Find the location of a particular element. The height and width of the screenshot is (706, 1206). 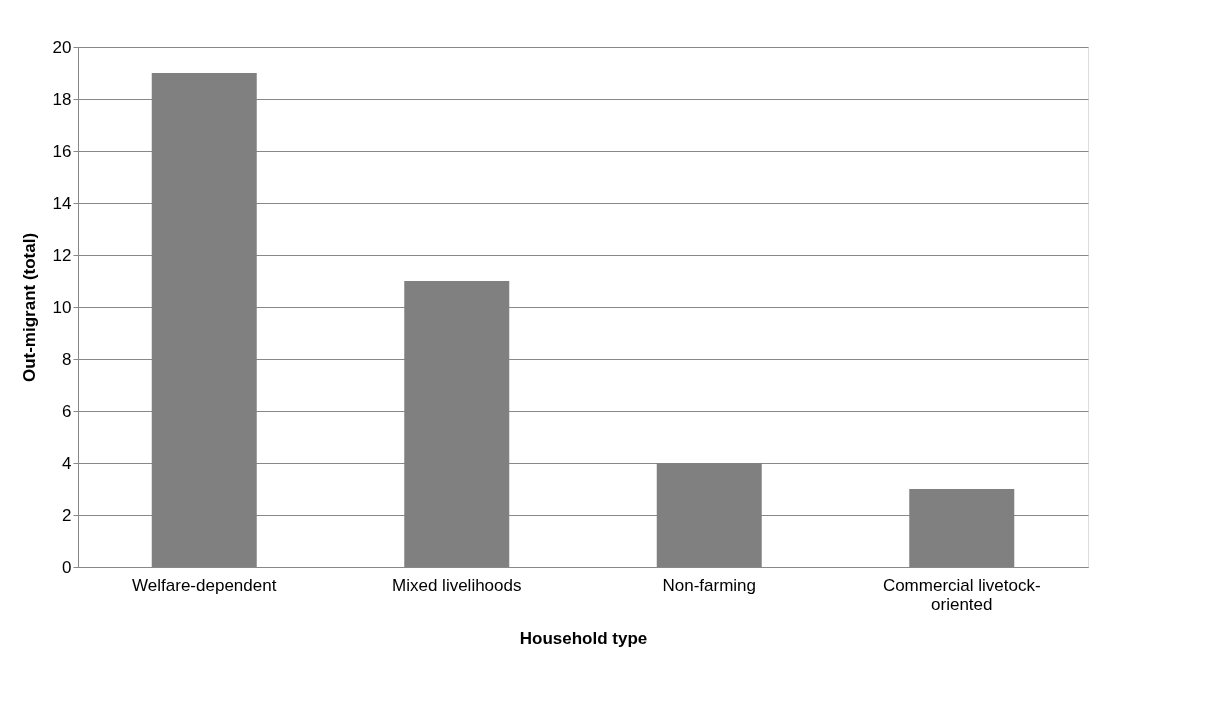

y-tick-label: 10 is located at coordinates (62, 307).